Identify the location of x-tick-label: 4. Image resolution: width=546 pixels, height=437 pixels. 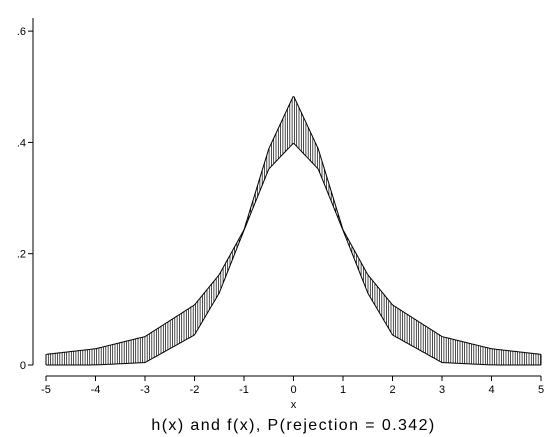
(491, 390).